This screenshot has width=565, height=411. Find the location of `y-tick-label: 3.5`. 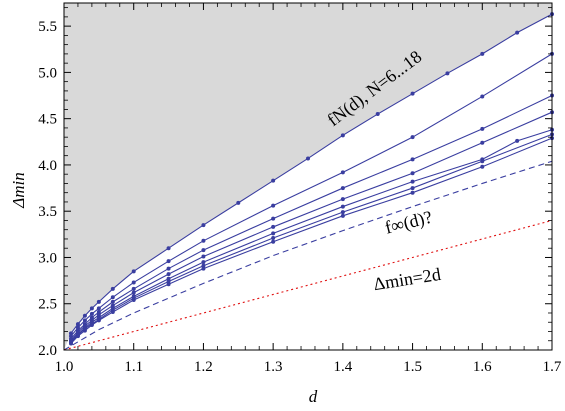

y-tick-label: 3.5 is located at coordinates (47, 212).